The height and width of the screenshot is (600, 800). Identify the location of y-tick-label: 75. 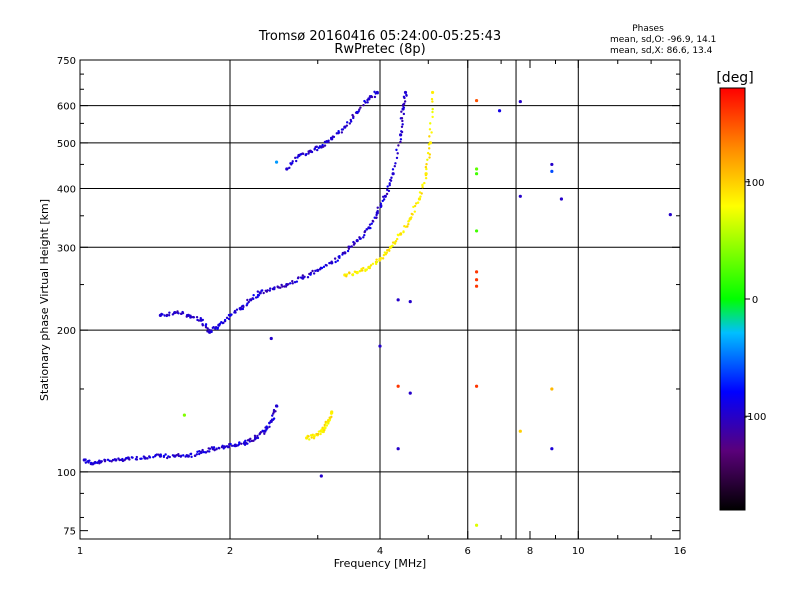
(69, 532).